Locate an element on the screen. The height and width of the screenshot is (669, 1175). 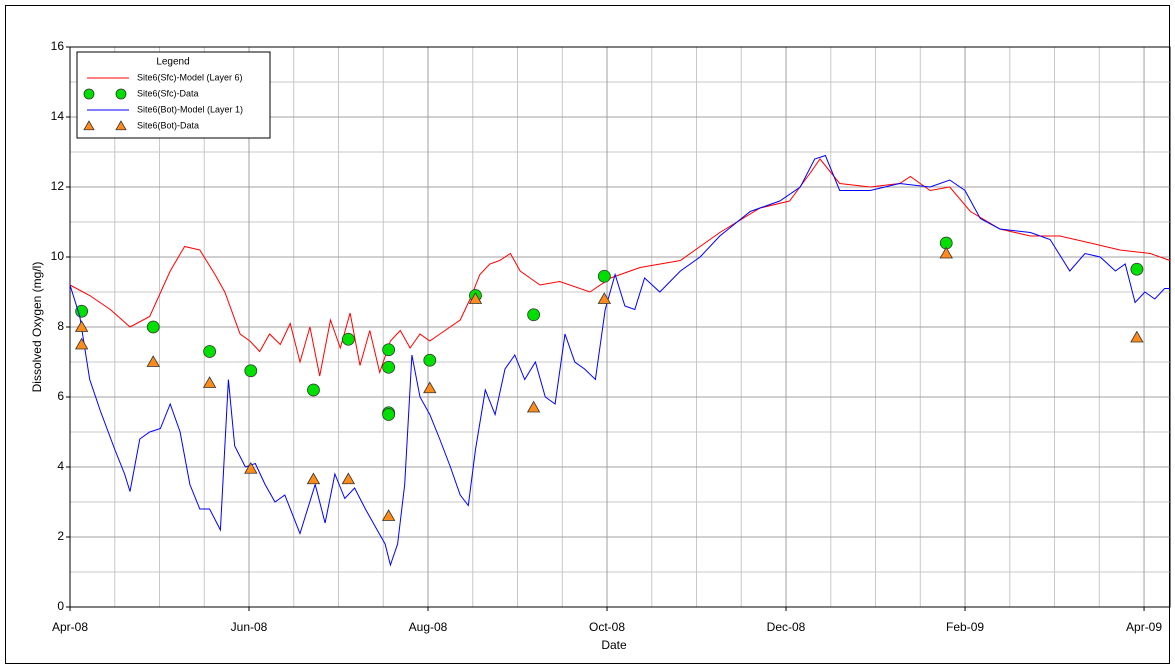
x-tick-label: Apr-08 is located at coordinates (70, 627).